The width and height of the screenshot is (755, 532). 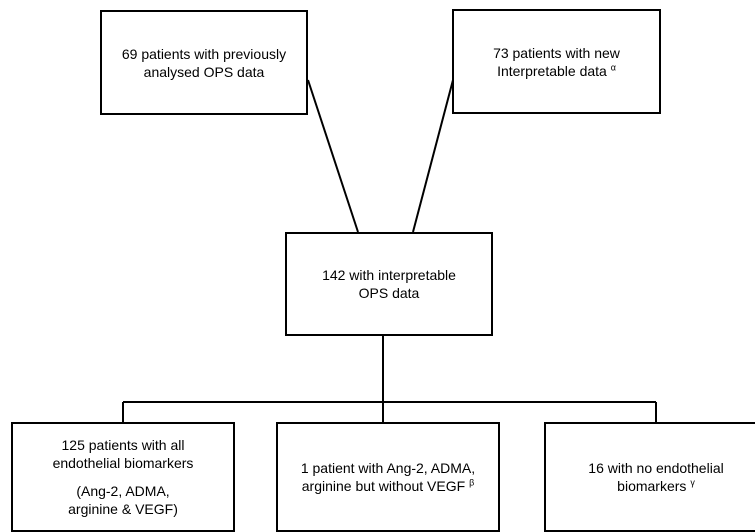 What do you see at coordinates (333, 156) in the screenshot?
I see `connector-top-left-to-middle` at bounding box center [333, 156].